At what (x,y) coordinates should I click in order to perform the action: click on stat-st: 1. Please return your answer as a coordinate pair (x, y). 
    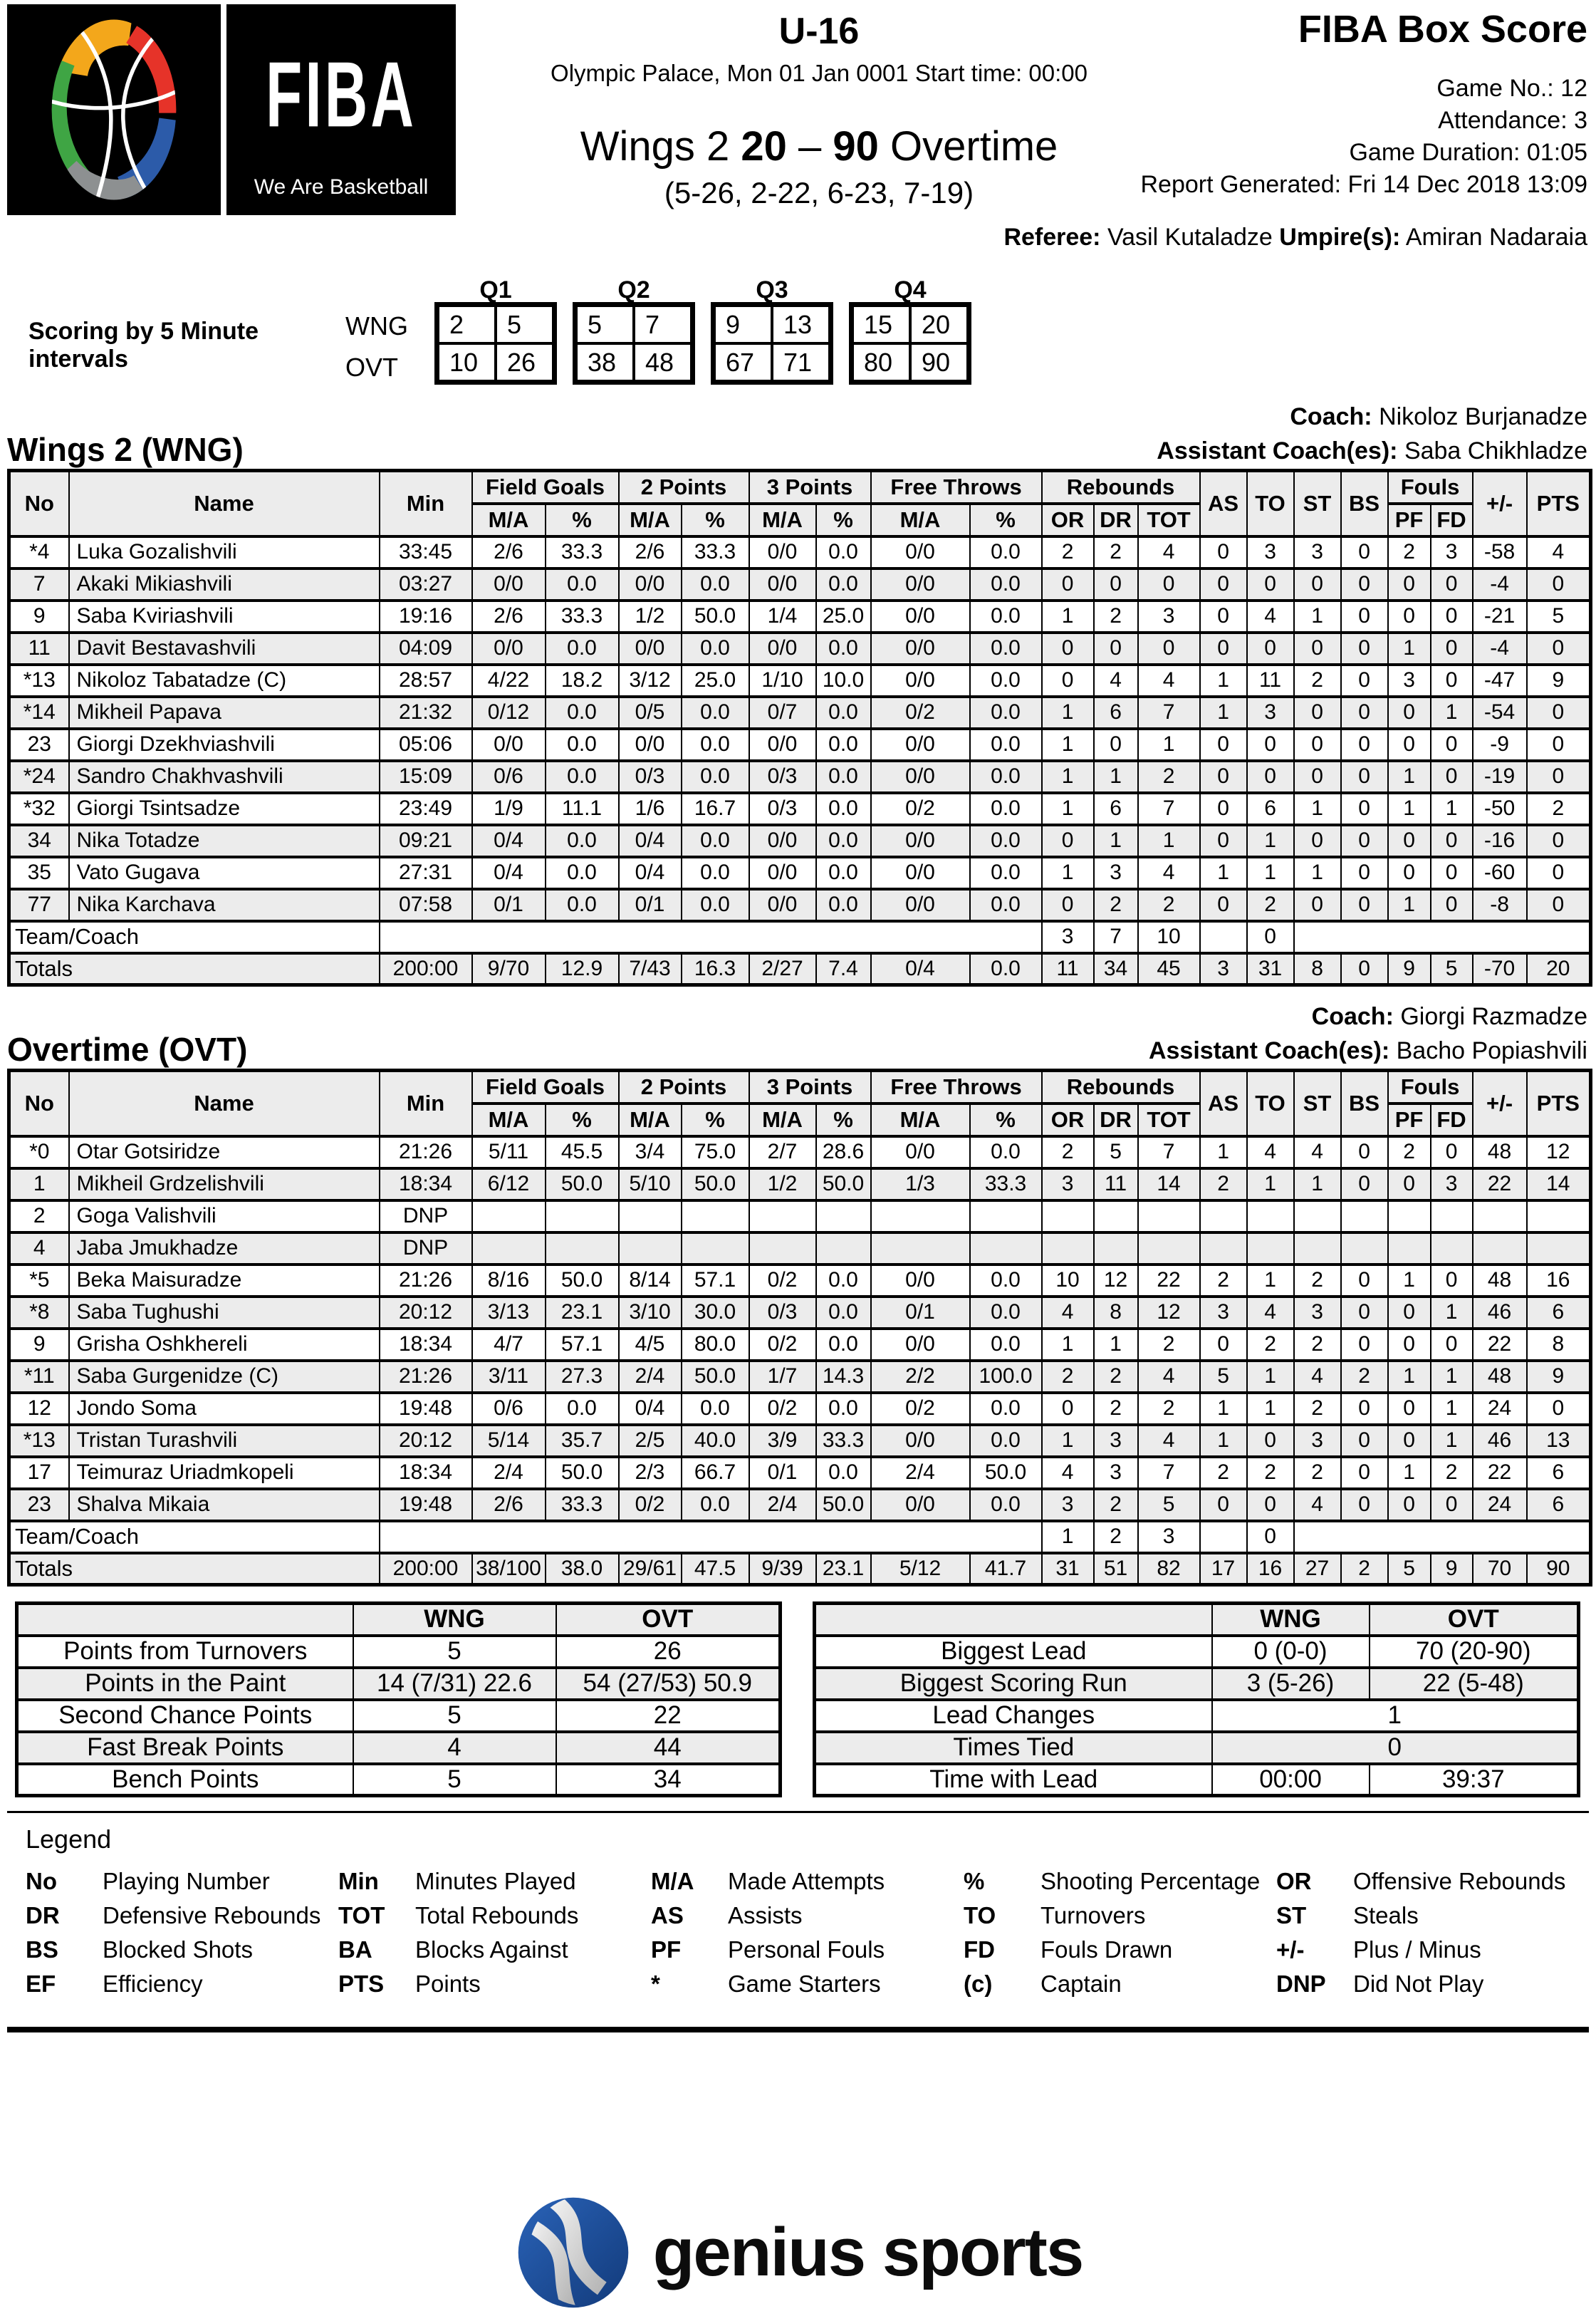
    Looking at the image, I should click on (1317, 808).